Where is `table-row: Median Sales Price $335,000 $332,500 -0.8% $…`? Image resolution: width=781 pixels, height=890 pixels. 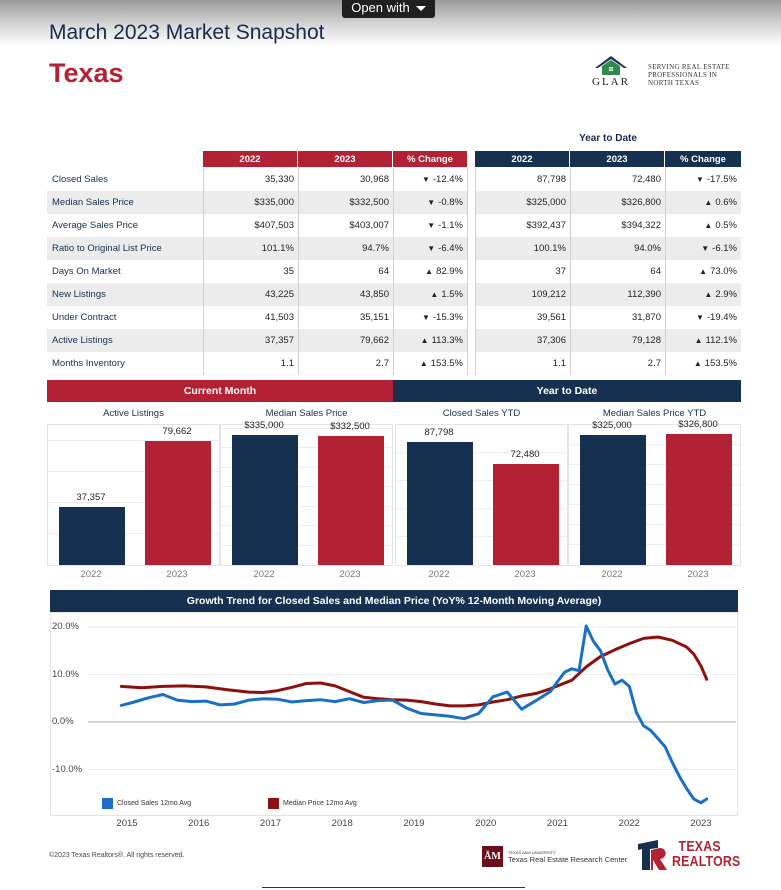 table-row: Median Sales Price $335,000 $332,500 -0.8% $… is located at coordinates (394, 202).